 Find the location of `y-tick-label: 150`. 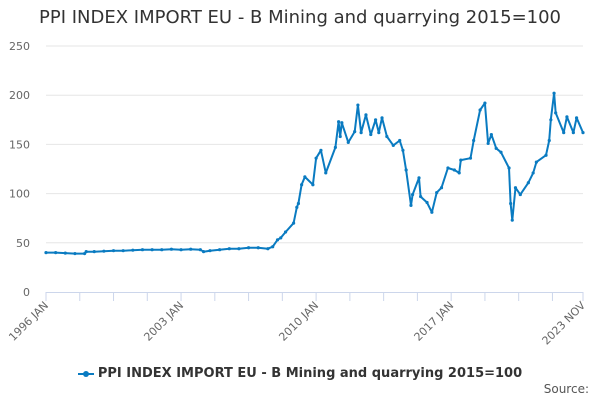

y-tick-label: 150 is located at coordinates (19, 144).